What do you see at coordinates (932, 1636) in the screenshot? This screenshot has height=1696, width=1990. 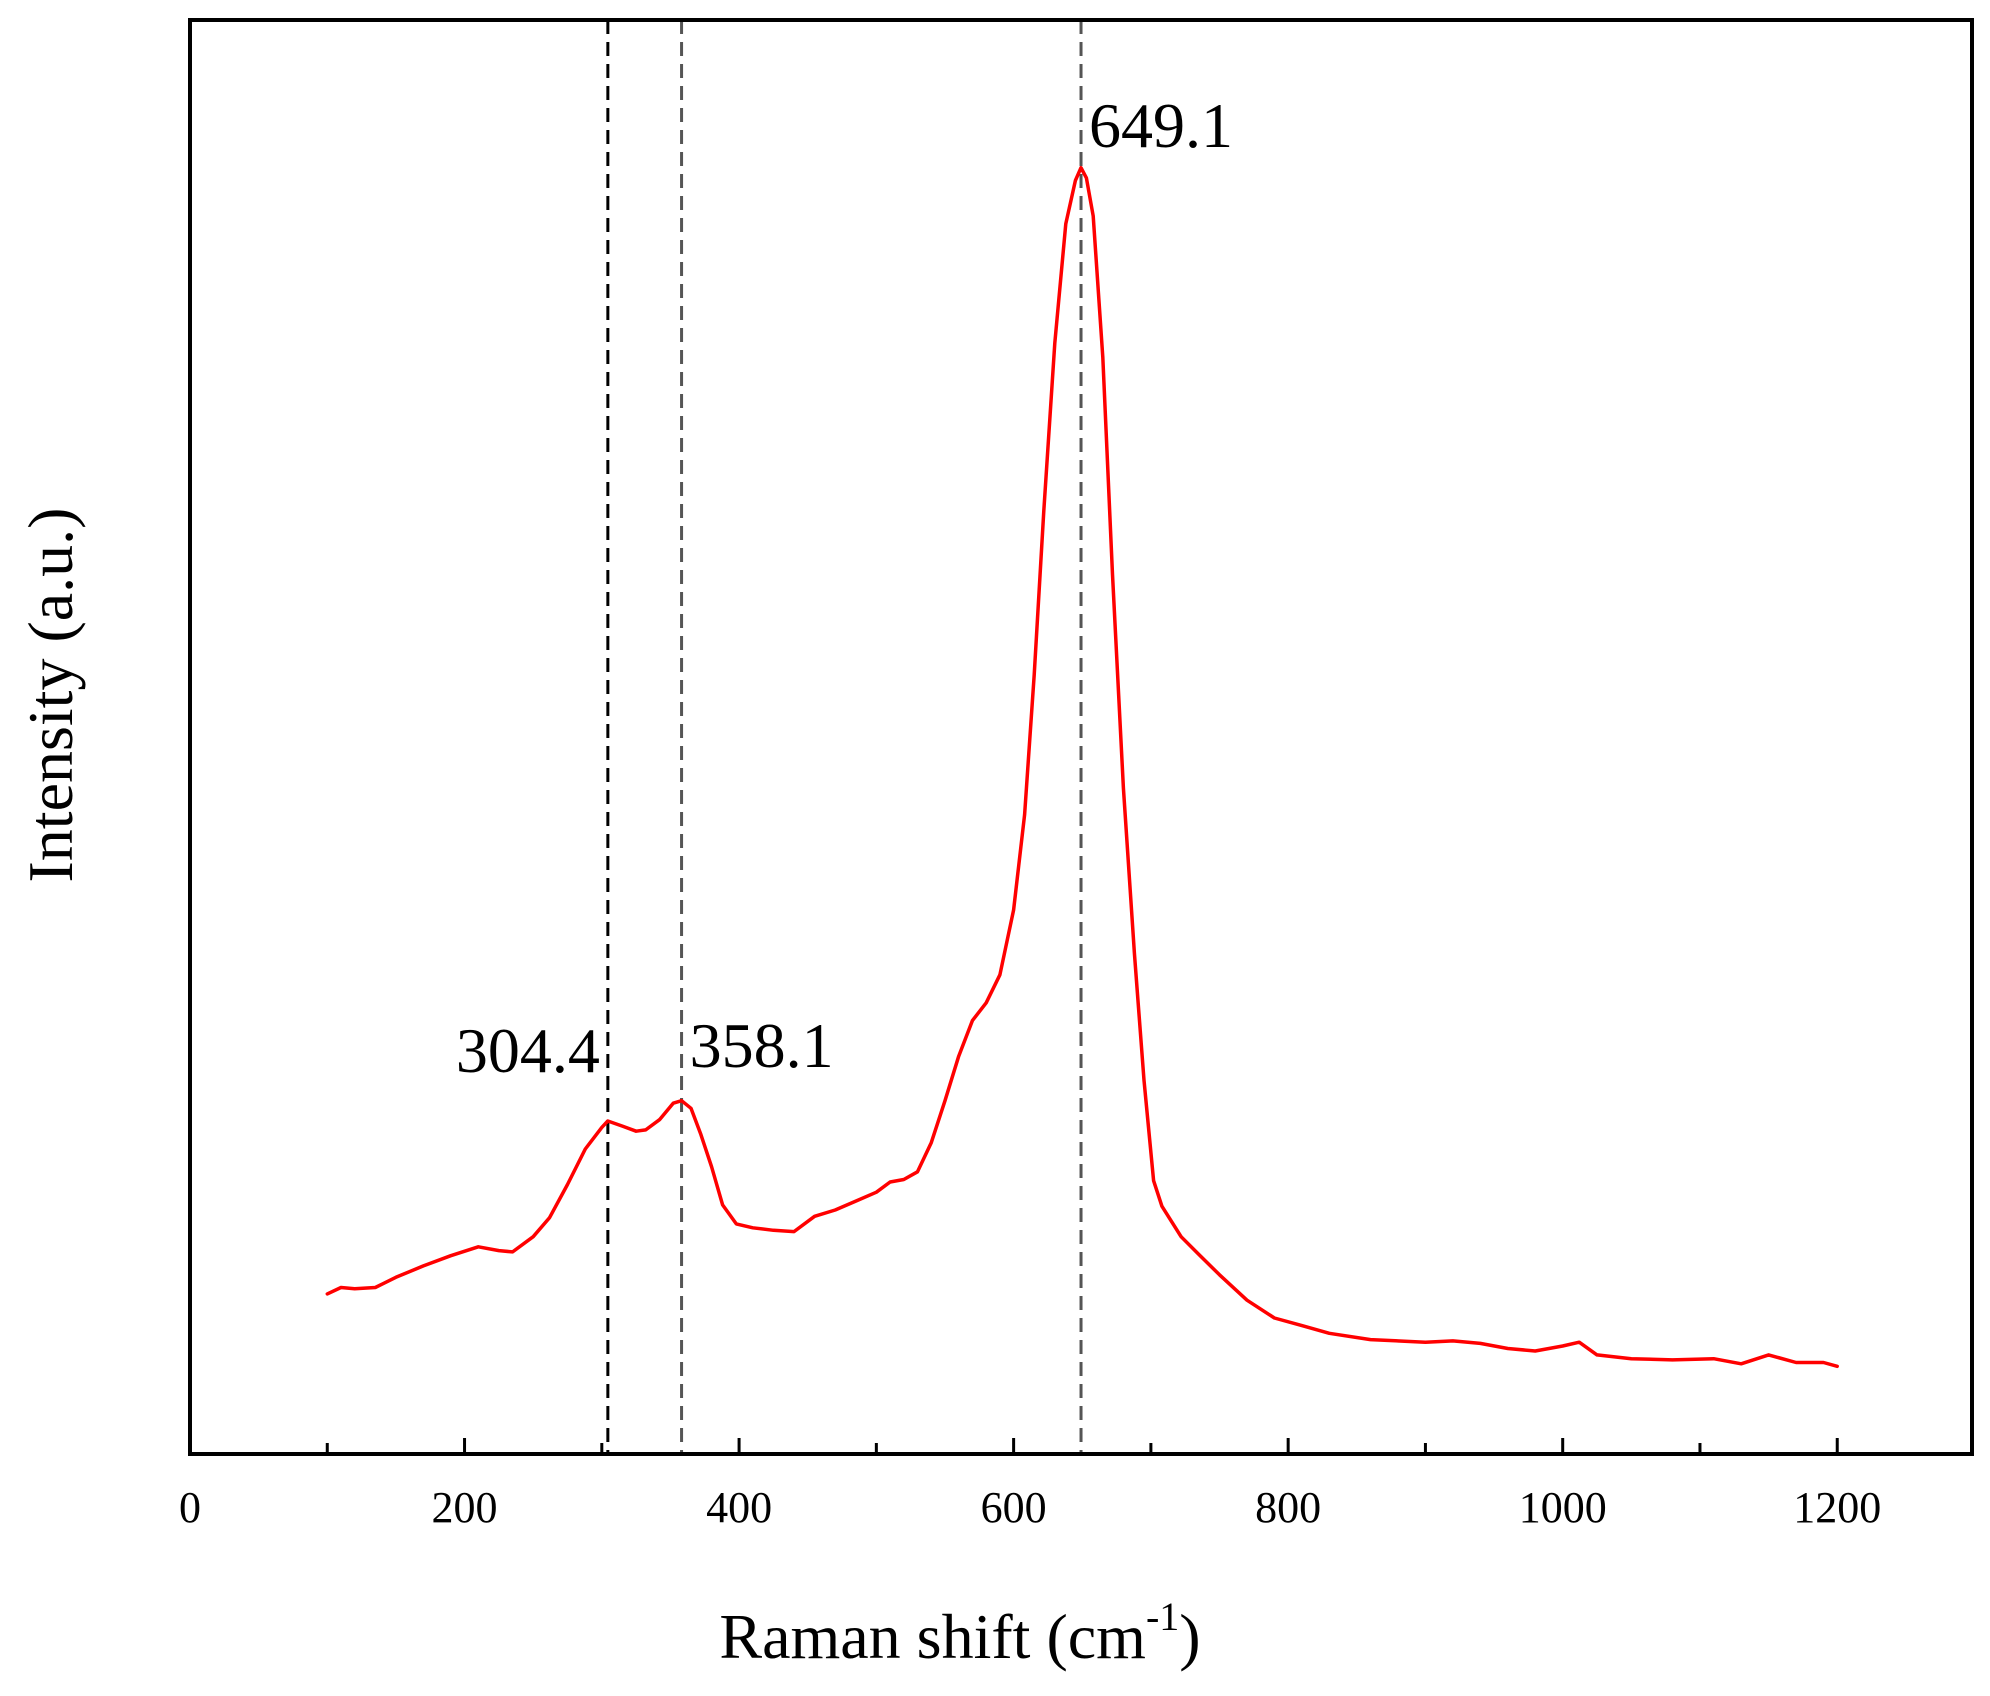 I see `x-axis-title-main: Raman shift (cm` at bounding box center [932, 1636].